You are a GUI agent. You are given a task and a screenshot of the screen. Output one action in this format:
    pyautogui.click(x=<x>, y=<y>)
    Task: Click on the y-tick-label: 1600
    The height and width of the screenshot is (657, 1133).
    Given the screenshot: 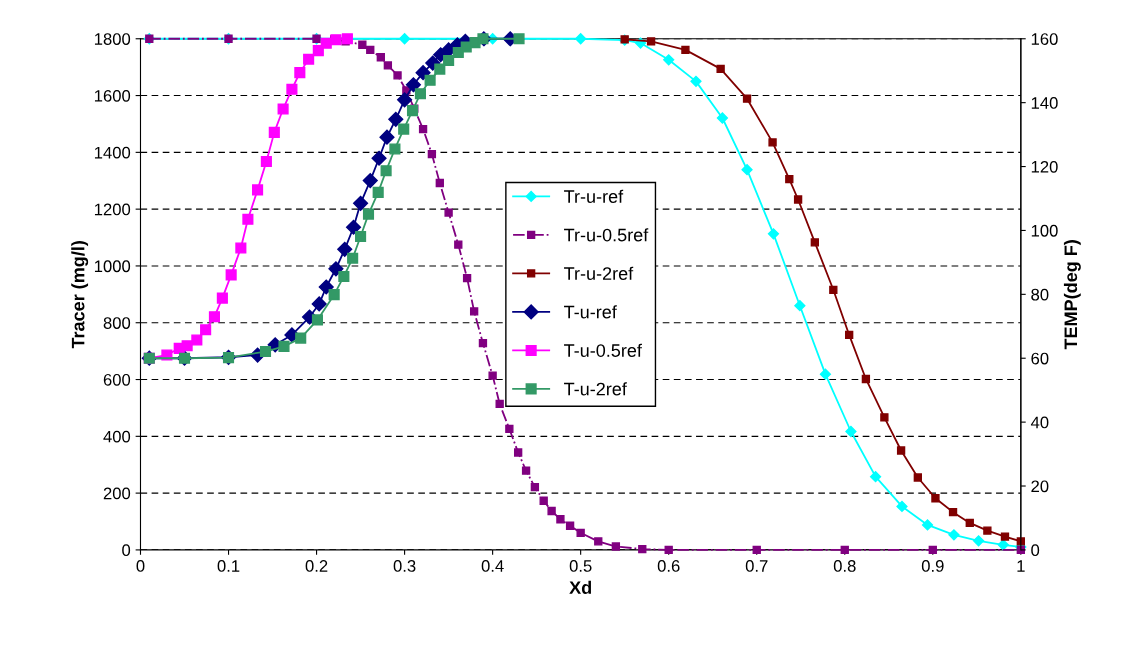 What is the action you would take?
    pyautogui.click(x=112, y=95)
    